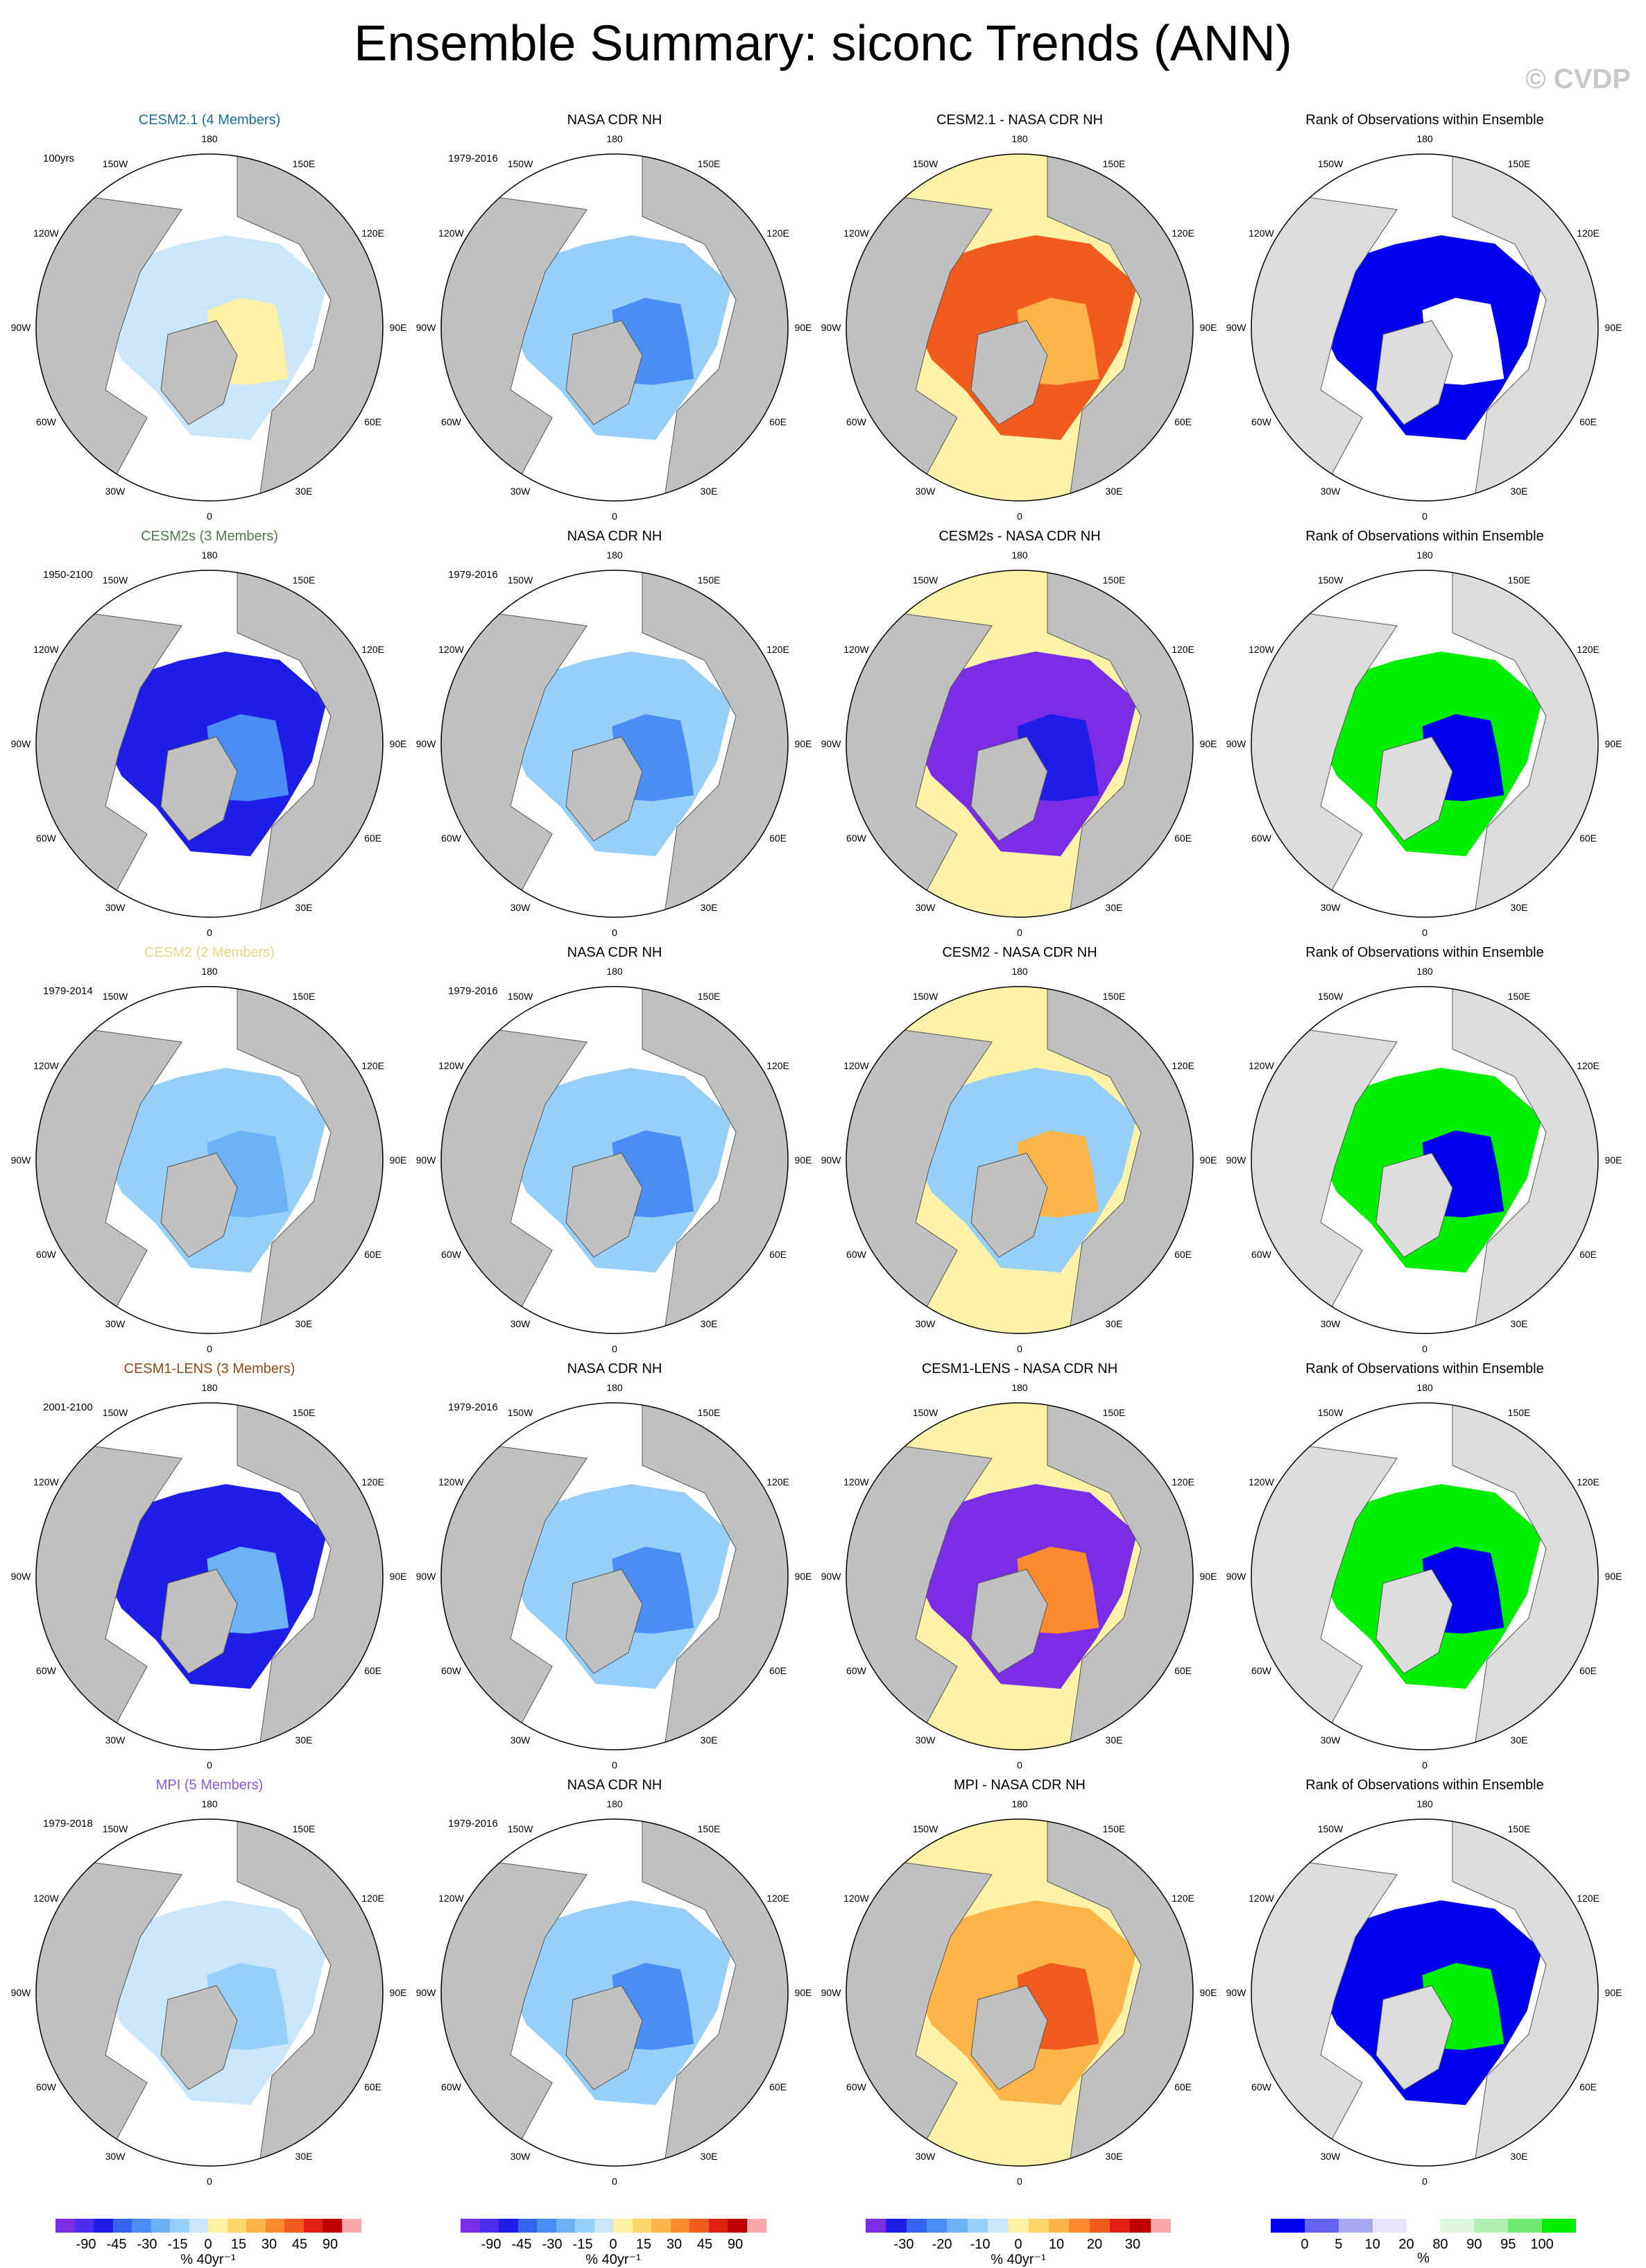  I want to click on panel-title: NASA CDR NH, so click(614, 120).